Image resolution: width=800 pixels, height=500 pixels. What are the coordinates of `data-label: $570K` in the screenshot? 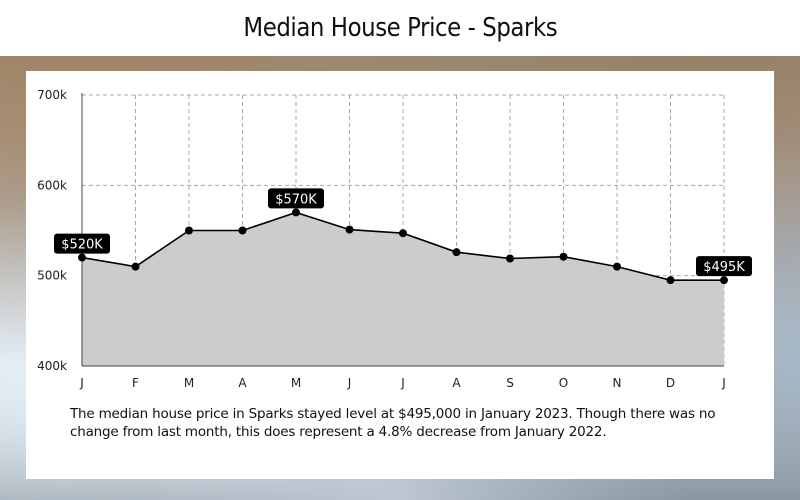 It's located at (296, 198).